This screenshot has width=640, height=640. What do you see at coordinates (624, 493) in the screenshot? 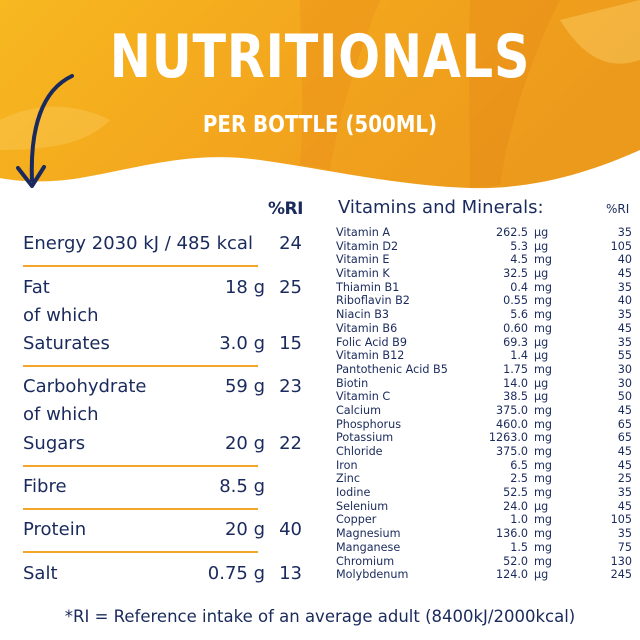
I see `vitamin-ri: 35` at bounding box center [624, 493].